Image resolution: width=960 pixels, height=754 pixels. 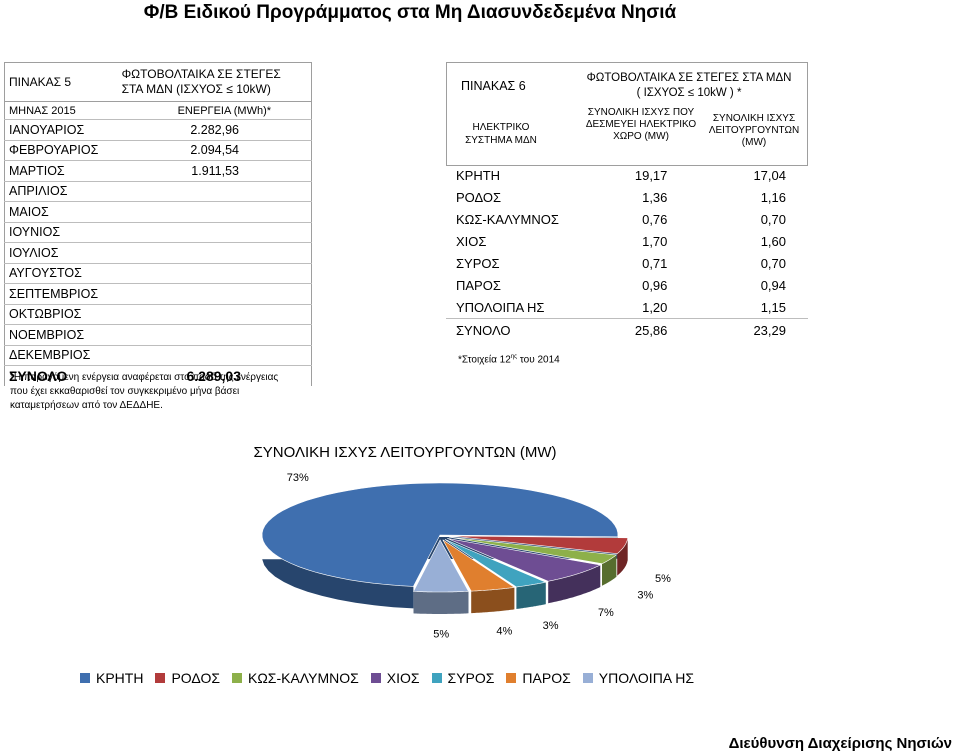 I want to click on month-cell: ΑΥΓΟΥΣΤΟΣ, so click(x=61, y=273).